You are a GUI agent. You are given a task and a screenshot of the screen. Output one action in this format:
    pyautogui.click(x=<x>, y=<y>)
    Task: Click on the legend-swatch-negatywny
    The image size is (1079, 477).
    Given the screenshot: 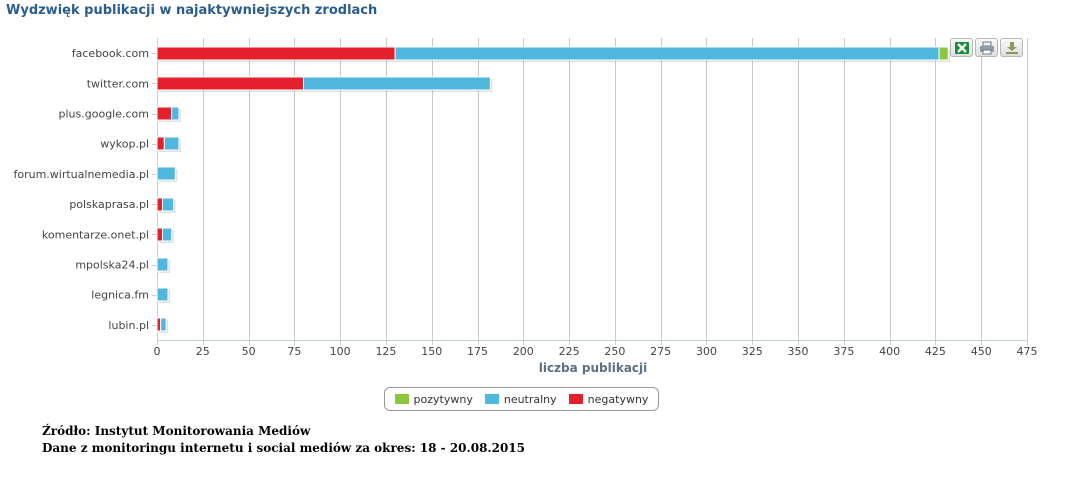 What is the action you would take?
    pyautogui.click(x=575, y=399)
    